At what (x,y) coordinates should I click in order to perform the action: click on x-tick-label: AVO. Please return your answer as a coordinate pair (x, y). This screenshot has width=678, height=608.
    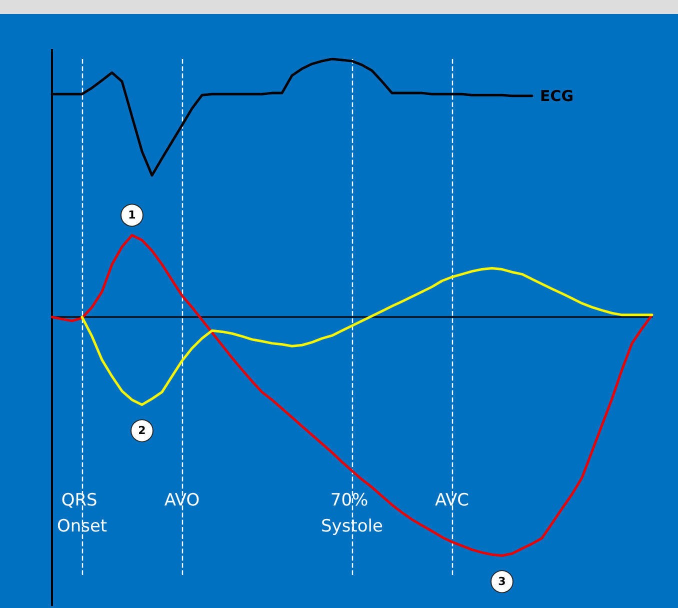
    Looking at the image, I should click on (182, 500).